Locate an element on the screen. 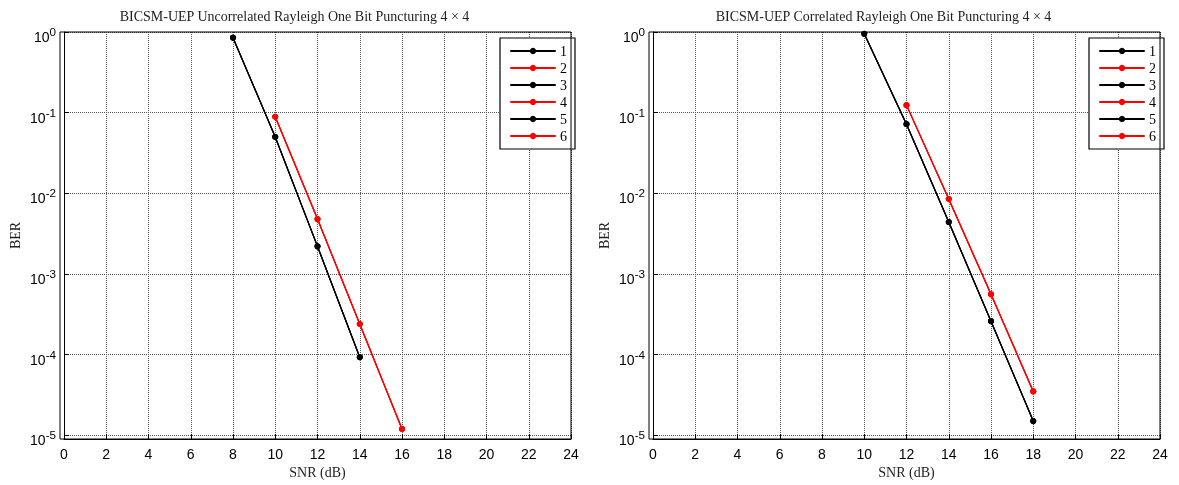 The width and height of the screenshot is (1179, 485). chart-title: BICSM-UEP Correlated Rayleigh One Bit Puncturing 4 × 4 is located at coordinates (883, 16).